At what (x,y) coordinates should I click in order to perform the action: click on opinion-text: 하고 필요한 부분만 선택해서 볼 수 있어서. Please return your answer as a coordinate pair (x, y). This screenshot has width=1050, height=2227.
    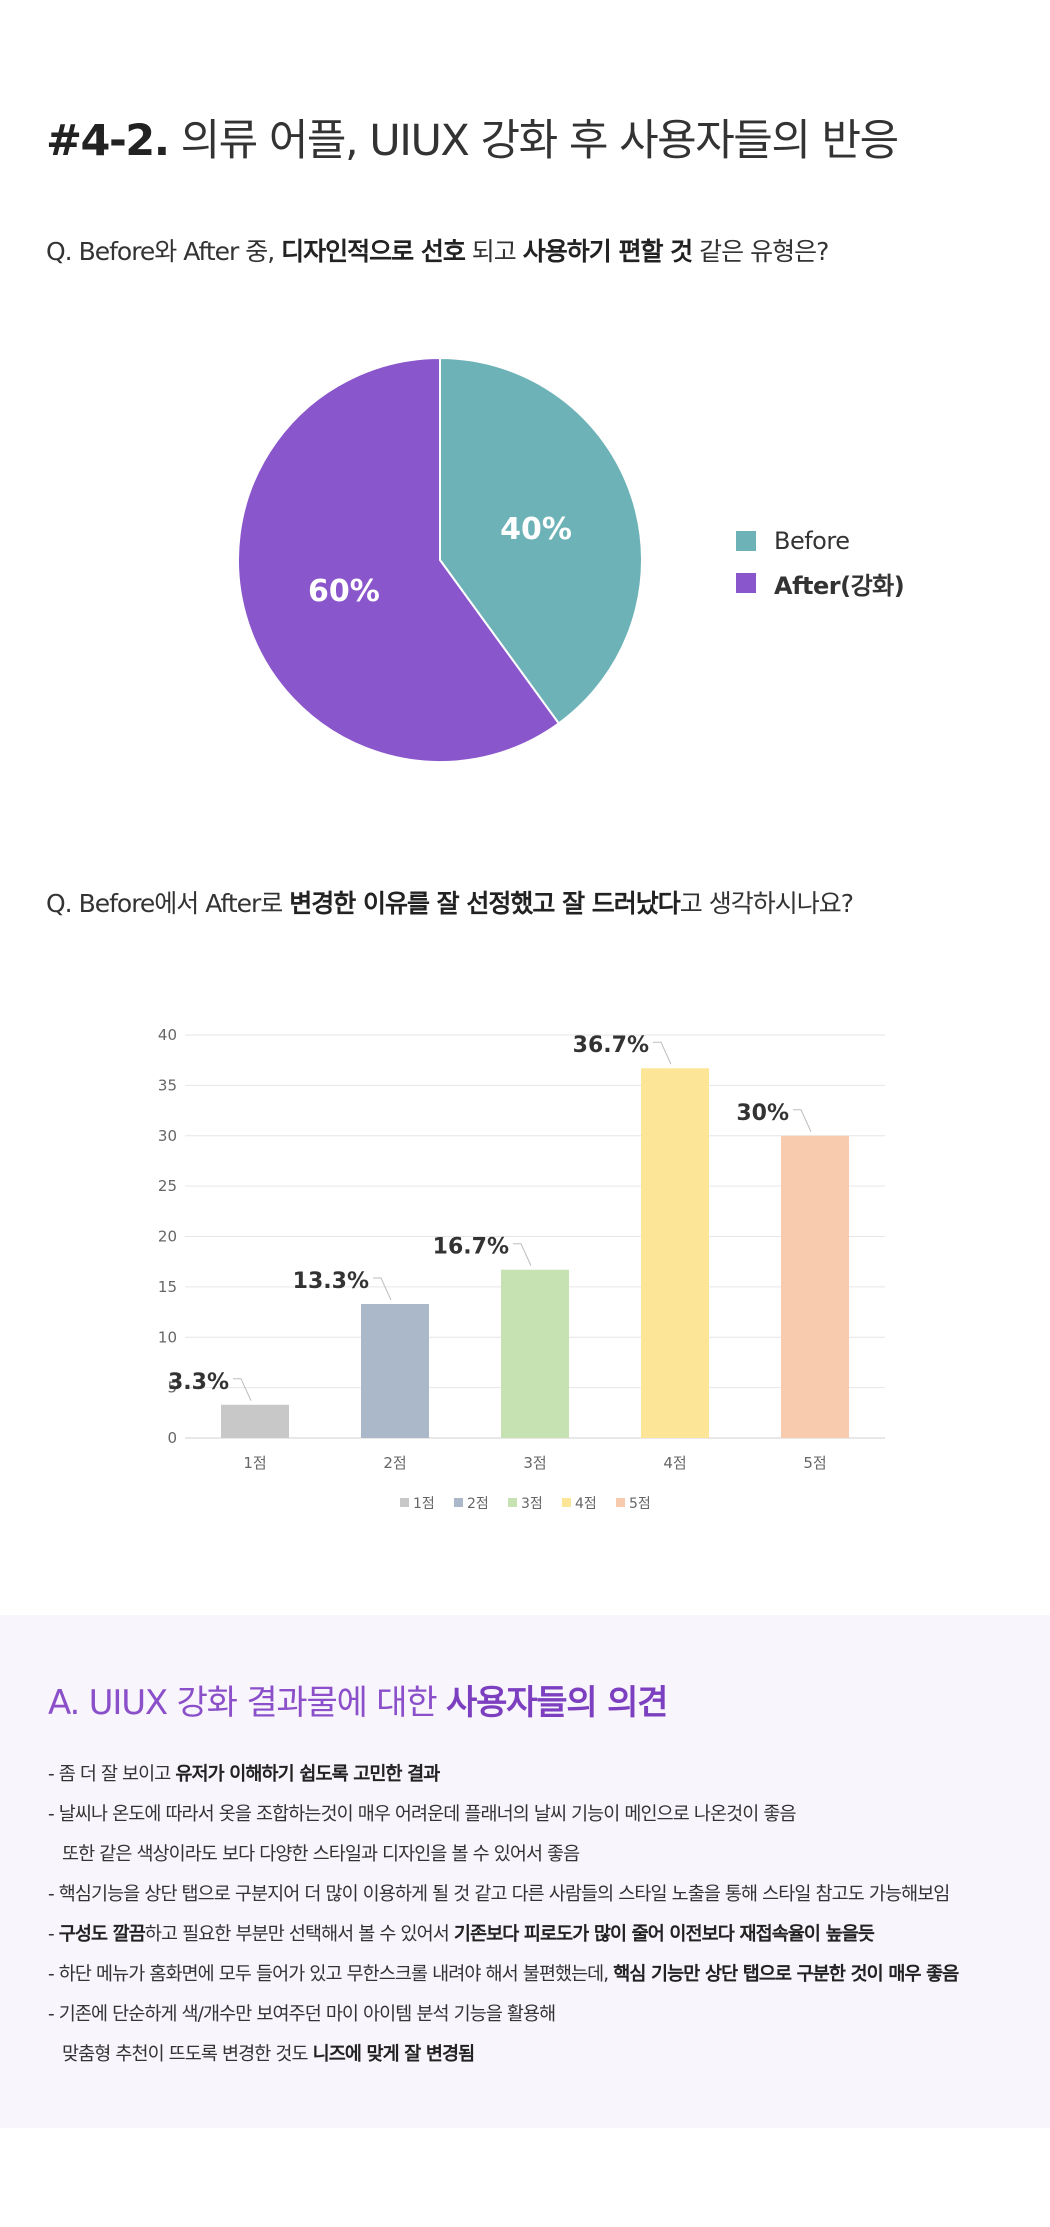
    Looking at the image, I should click on (299, 1934).